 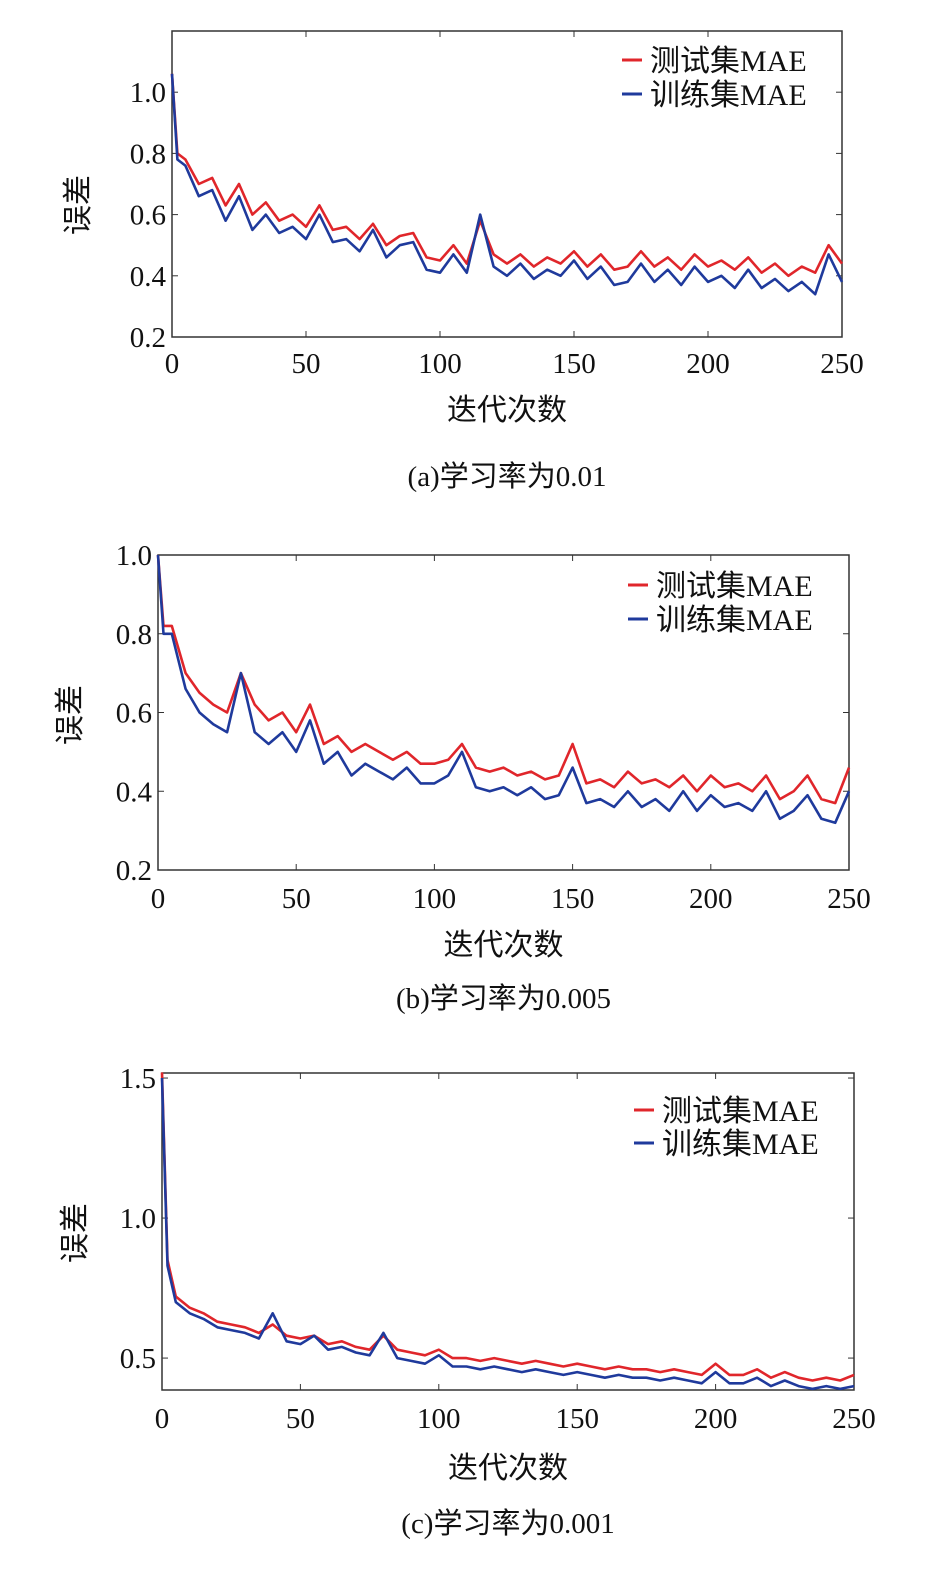 I want to click on y-tick-label: 0.5, so click(x=138, y=1359).